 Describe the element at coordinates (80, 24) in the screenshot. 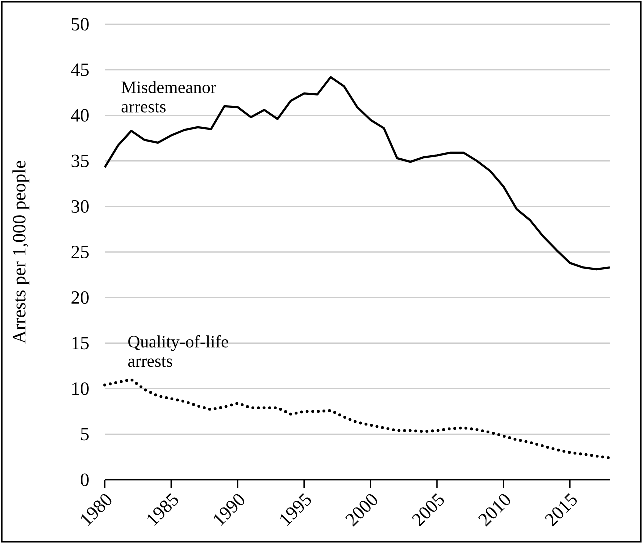

I see `y-tick-label: 50` at that location.